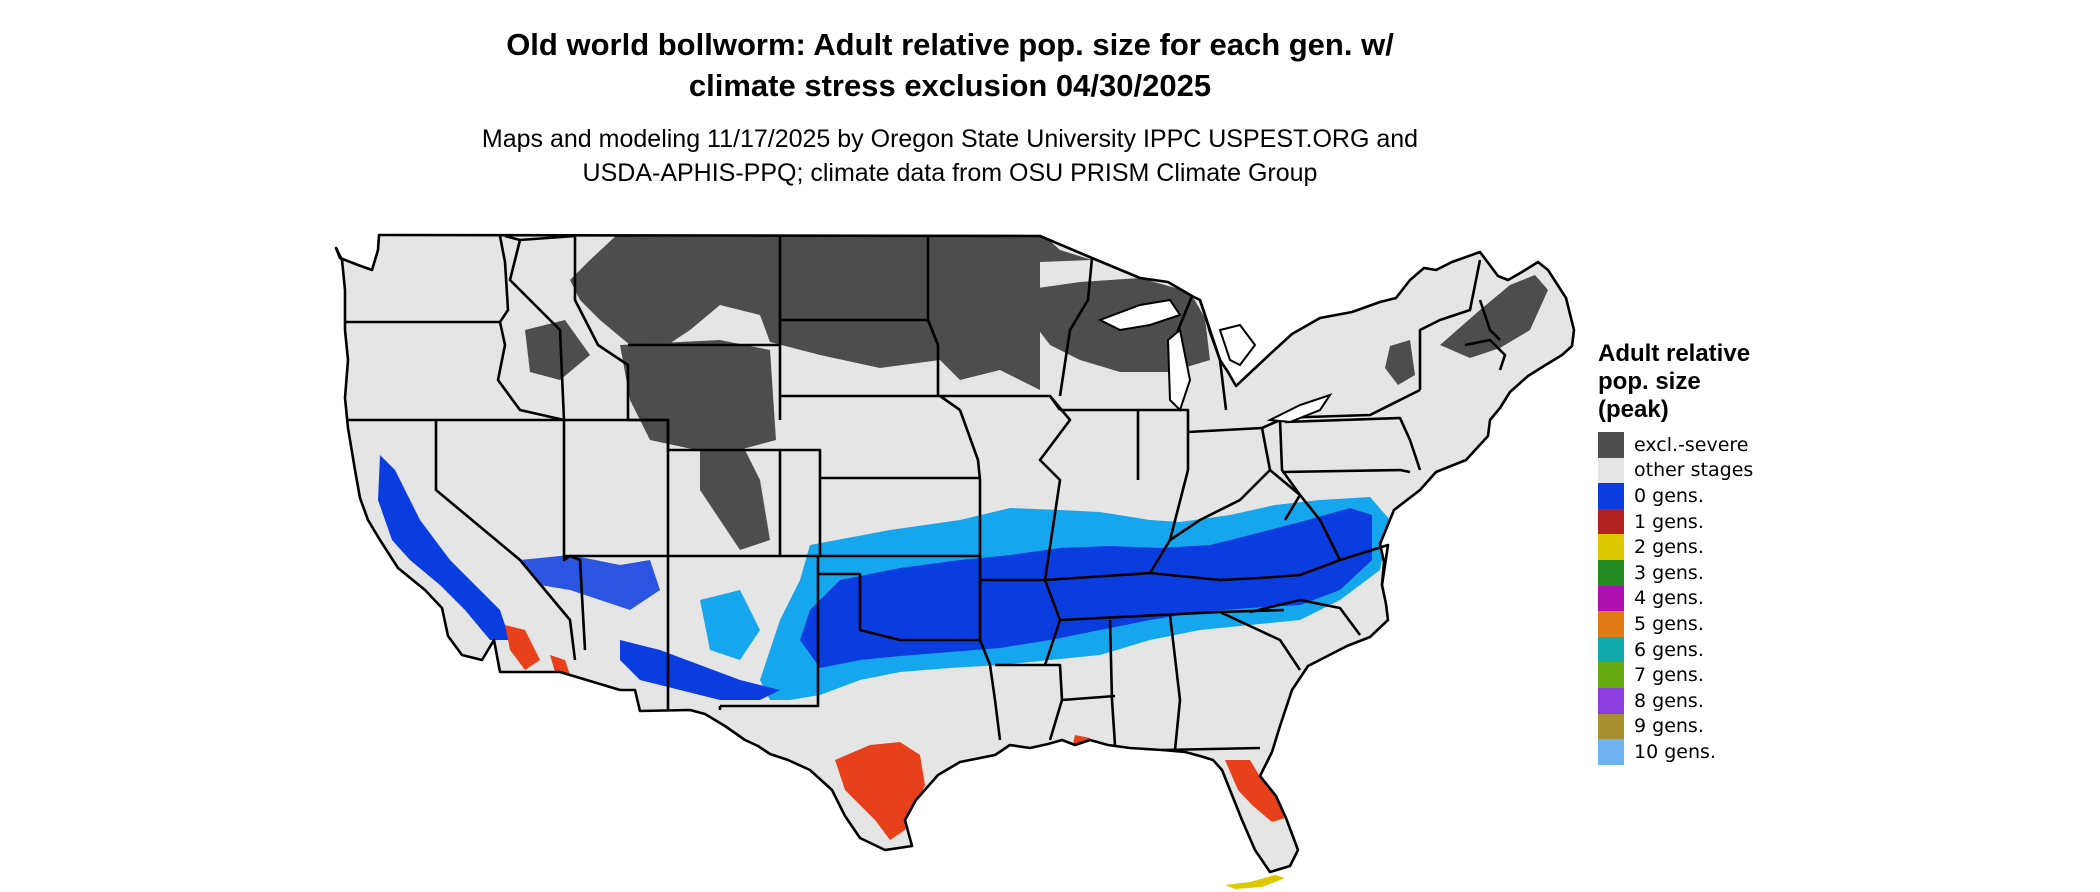 Image resolution: width=2100 pixels, height=892 pixels. What do you see at coordinates (1260, 640) in the screenshot?
I see `border-ga-sc` at bounding box center [1260, 640].